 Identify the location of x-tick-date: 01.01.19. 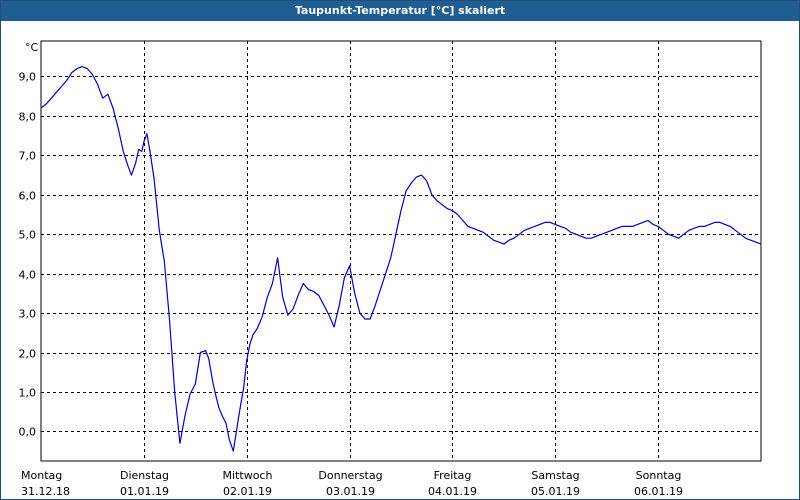
(144, 491).